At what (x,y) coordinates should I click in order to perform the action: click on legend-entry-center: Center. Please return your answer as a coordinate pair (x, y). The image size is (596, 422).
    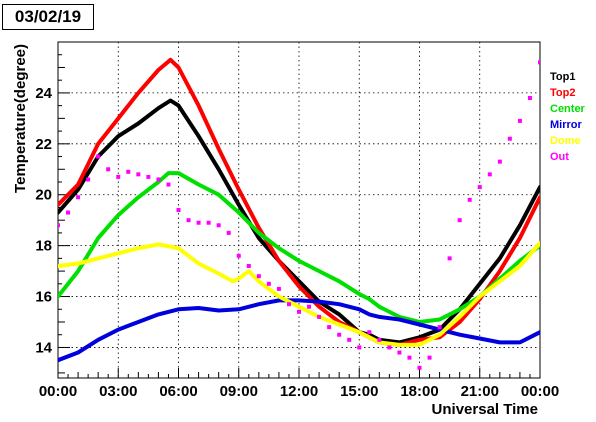
    Looking at the image, I should click on (568, 109).